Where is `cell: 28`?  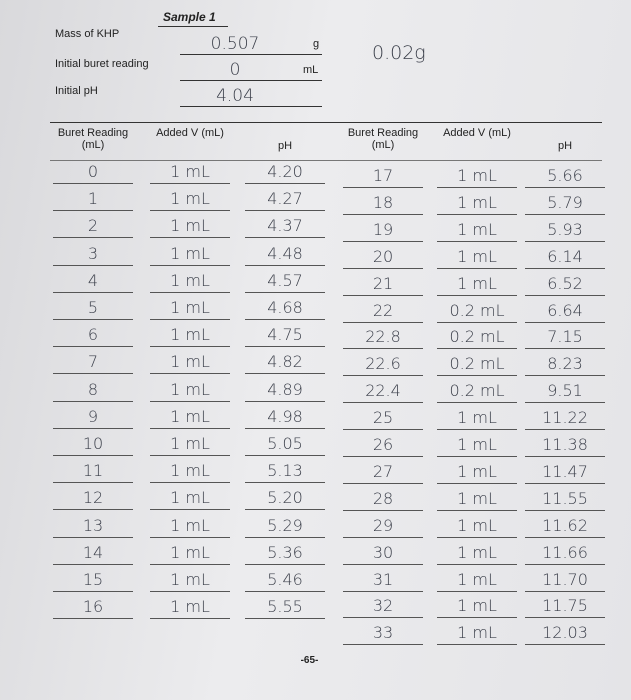
cell: 28 is located at coordinates (383, 498).